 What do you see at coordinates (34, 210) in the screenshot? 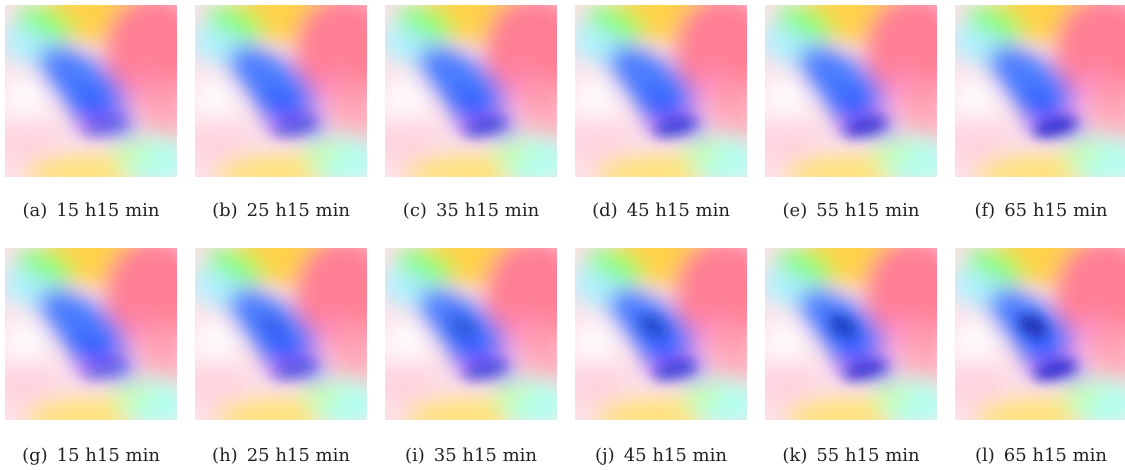
I see `caption-label: (a)` at bounding box center [34, 210].